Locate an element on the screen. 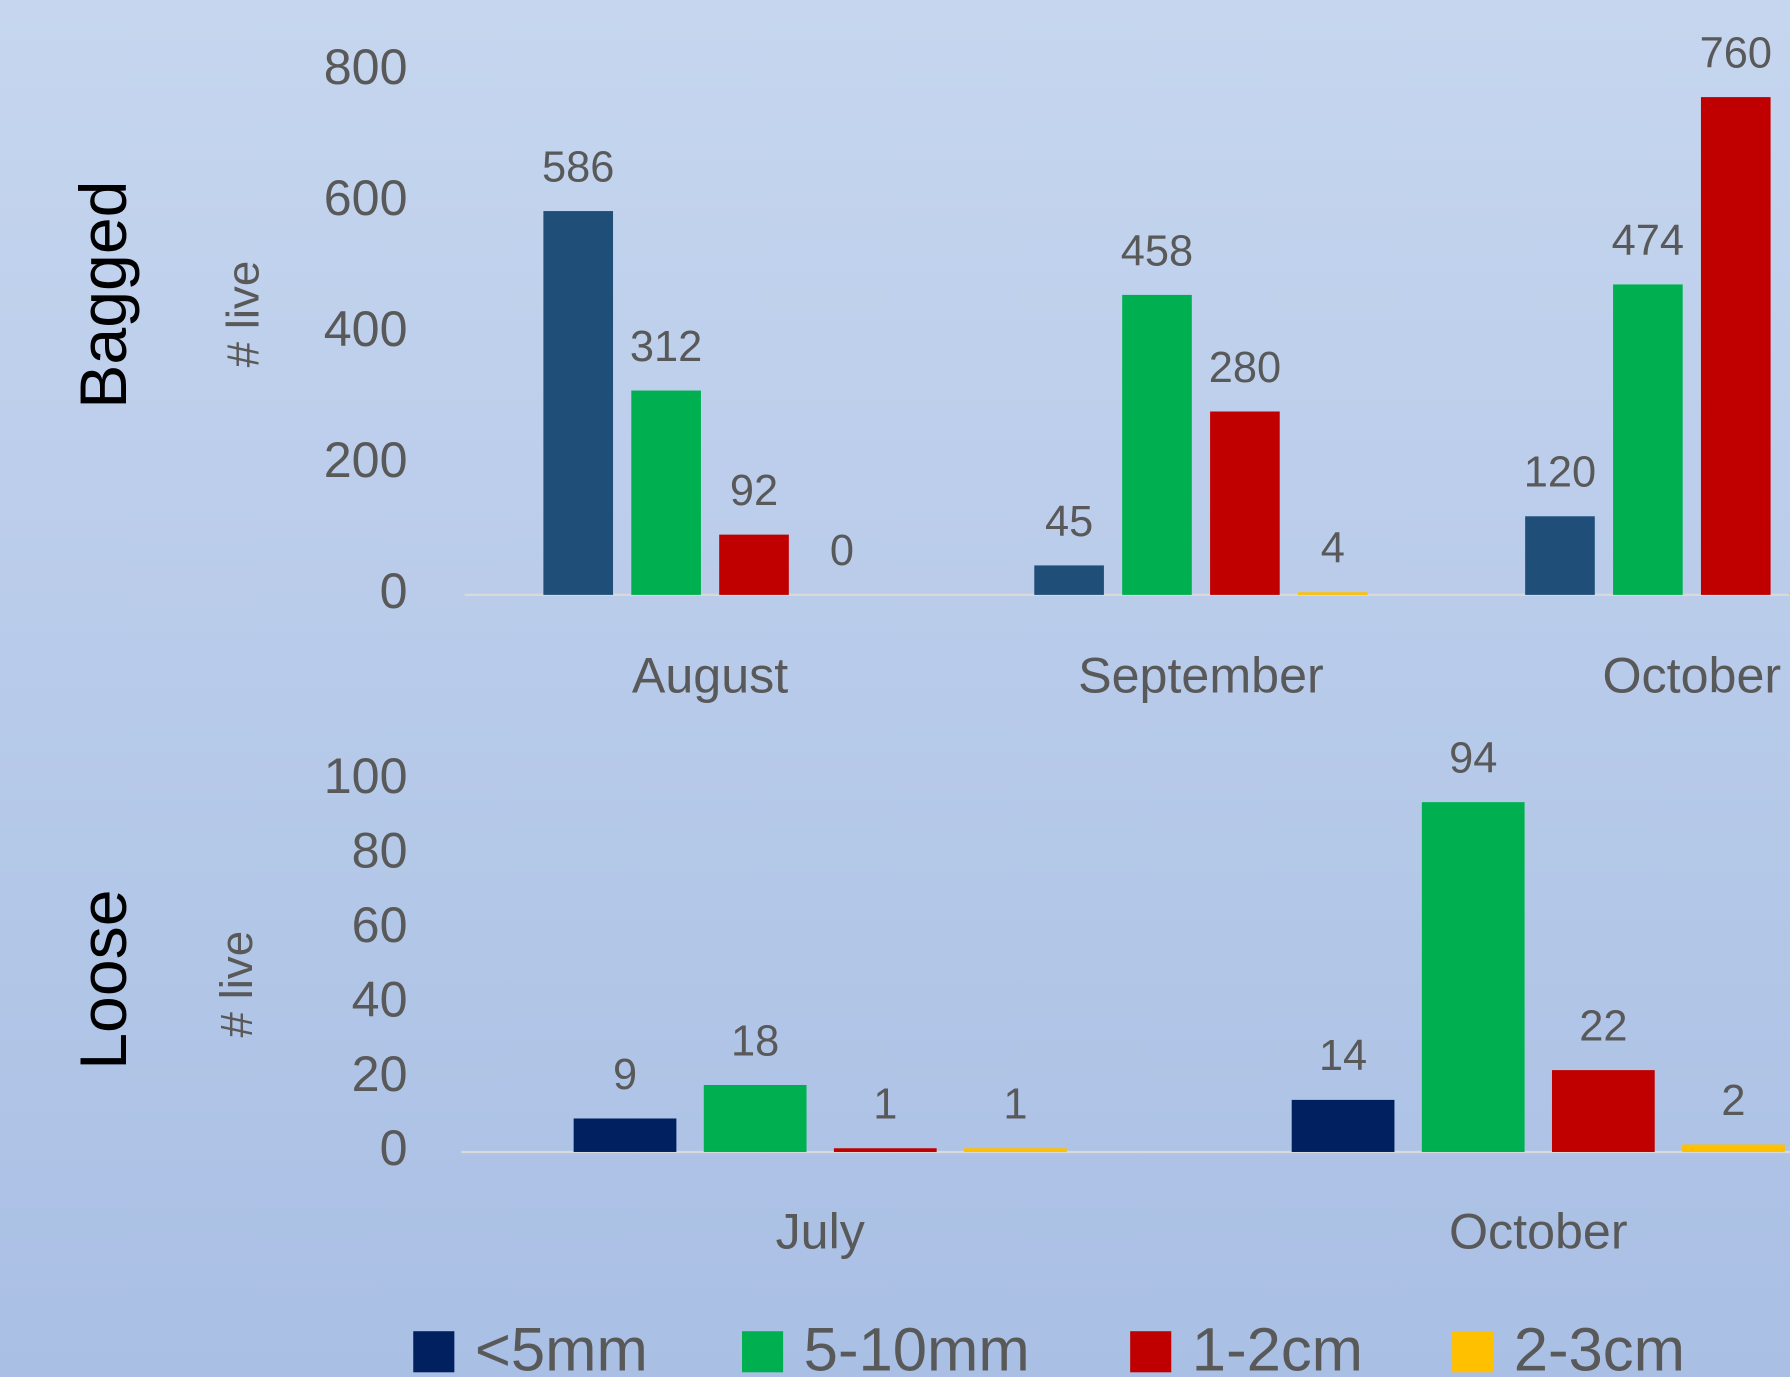 This screenshot has width=1790, height=1377. y-tick-label: 60 is located at coordinates (380, 925).